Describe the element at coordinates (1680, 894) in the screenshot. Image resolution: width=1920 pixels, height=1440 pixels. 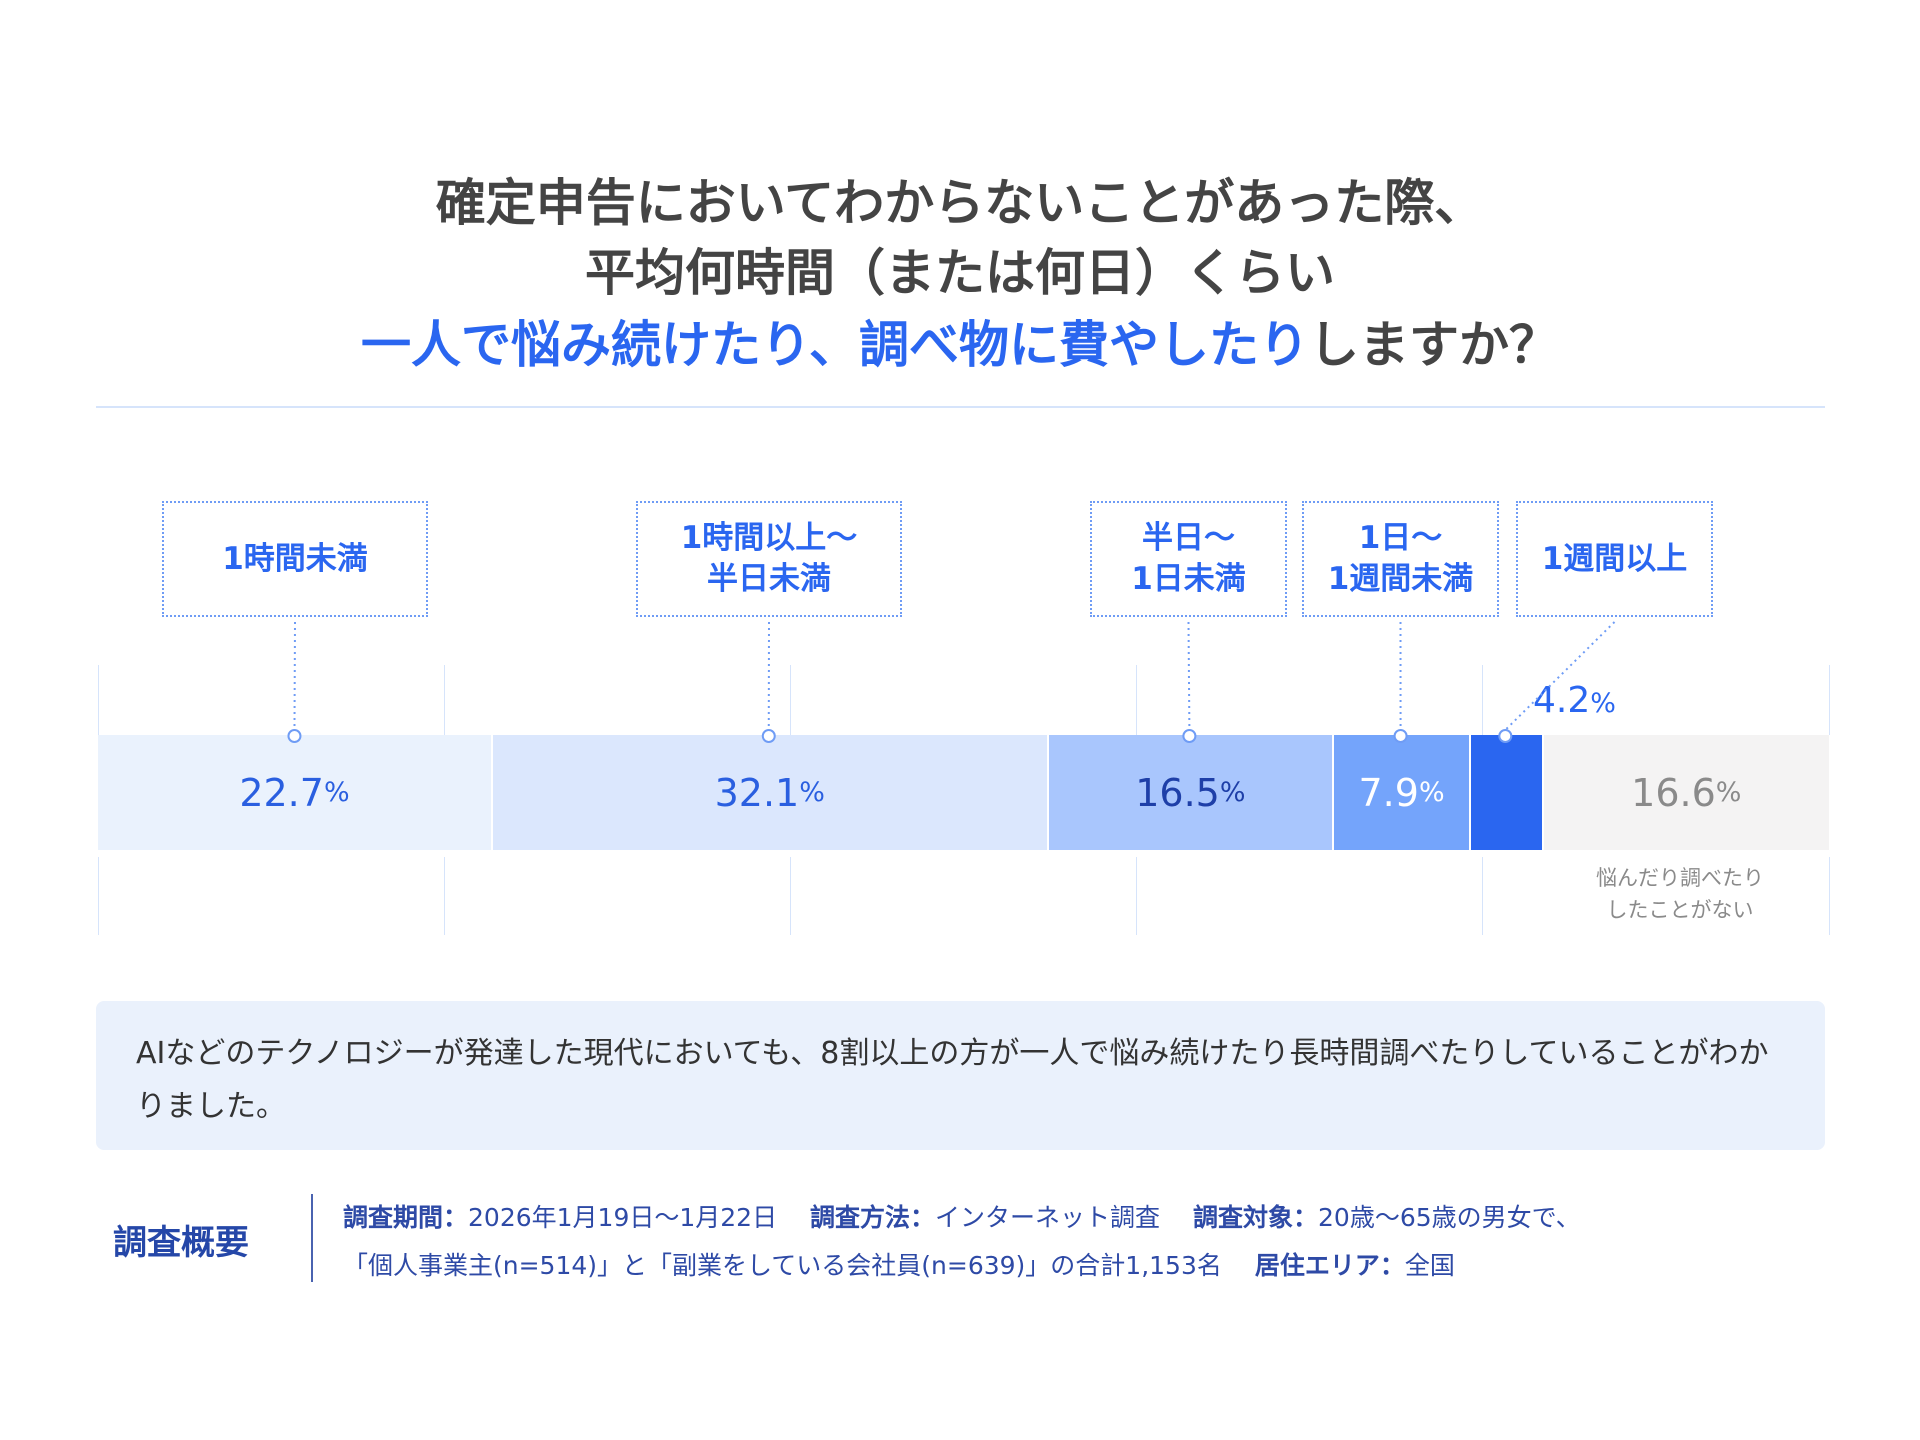
I see `category-label-none: 悩んだり調べたり したことがない` at that location.